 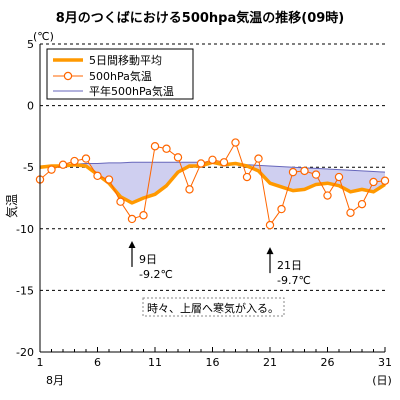 I want to click on legend-label-0: 5日間移動平均, so click(x=125, y=60).